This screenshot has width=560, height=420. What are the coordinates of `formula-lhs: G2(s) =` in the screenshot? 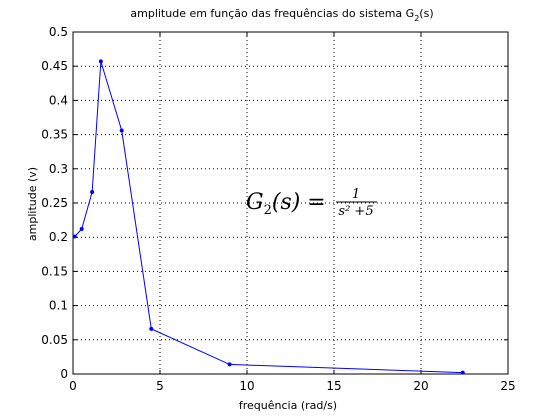 It's located at (286, 204).